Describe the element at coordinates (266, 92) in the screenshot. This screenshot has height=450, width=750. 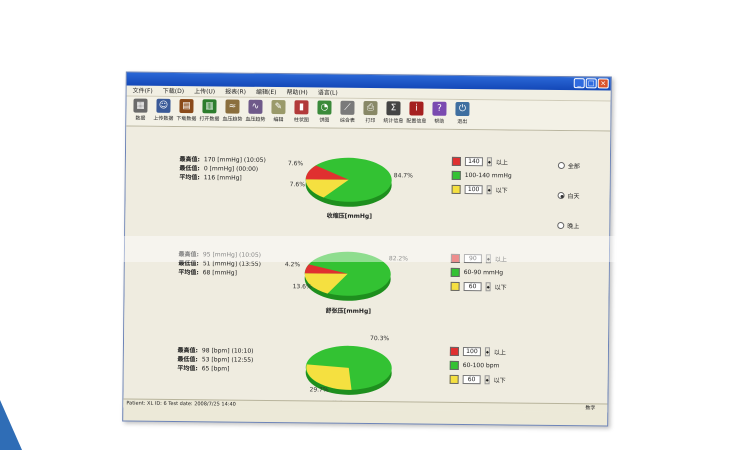
I see `menu-edit: 编辑(E)` at that location.